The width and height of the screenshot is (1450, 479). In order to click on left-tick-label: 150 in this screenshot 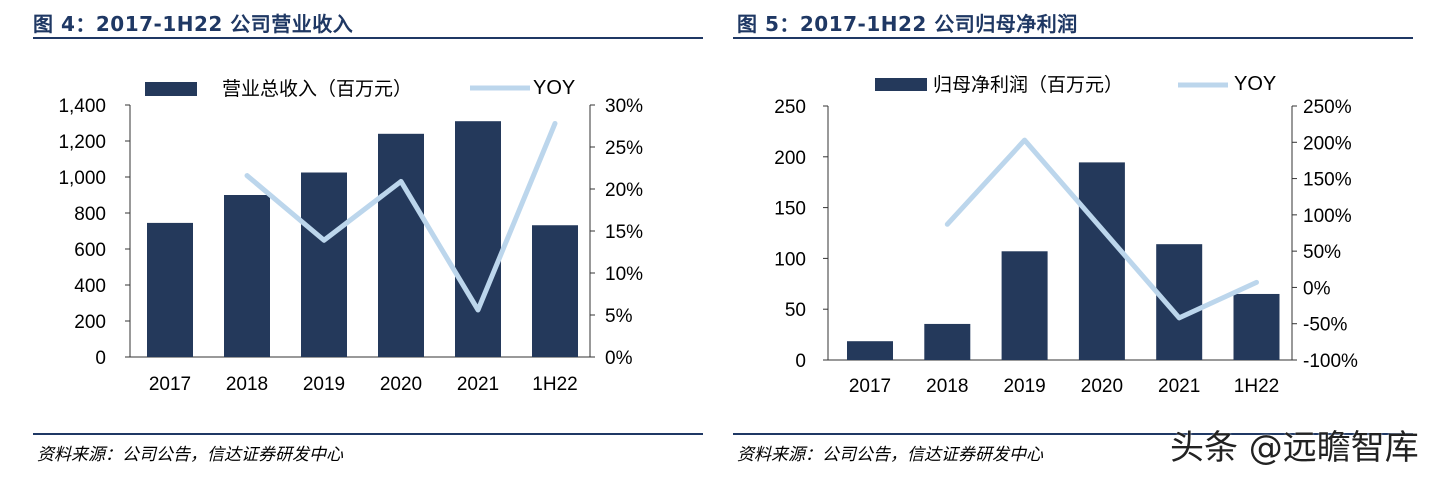, I will do `click(790, 209)`.